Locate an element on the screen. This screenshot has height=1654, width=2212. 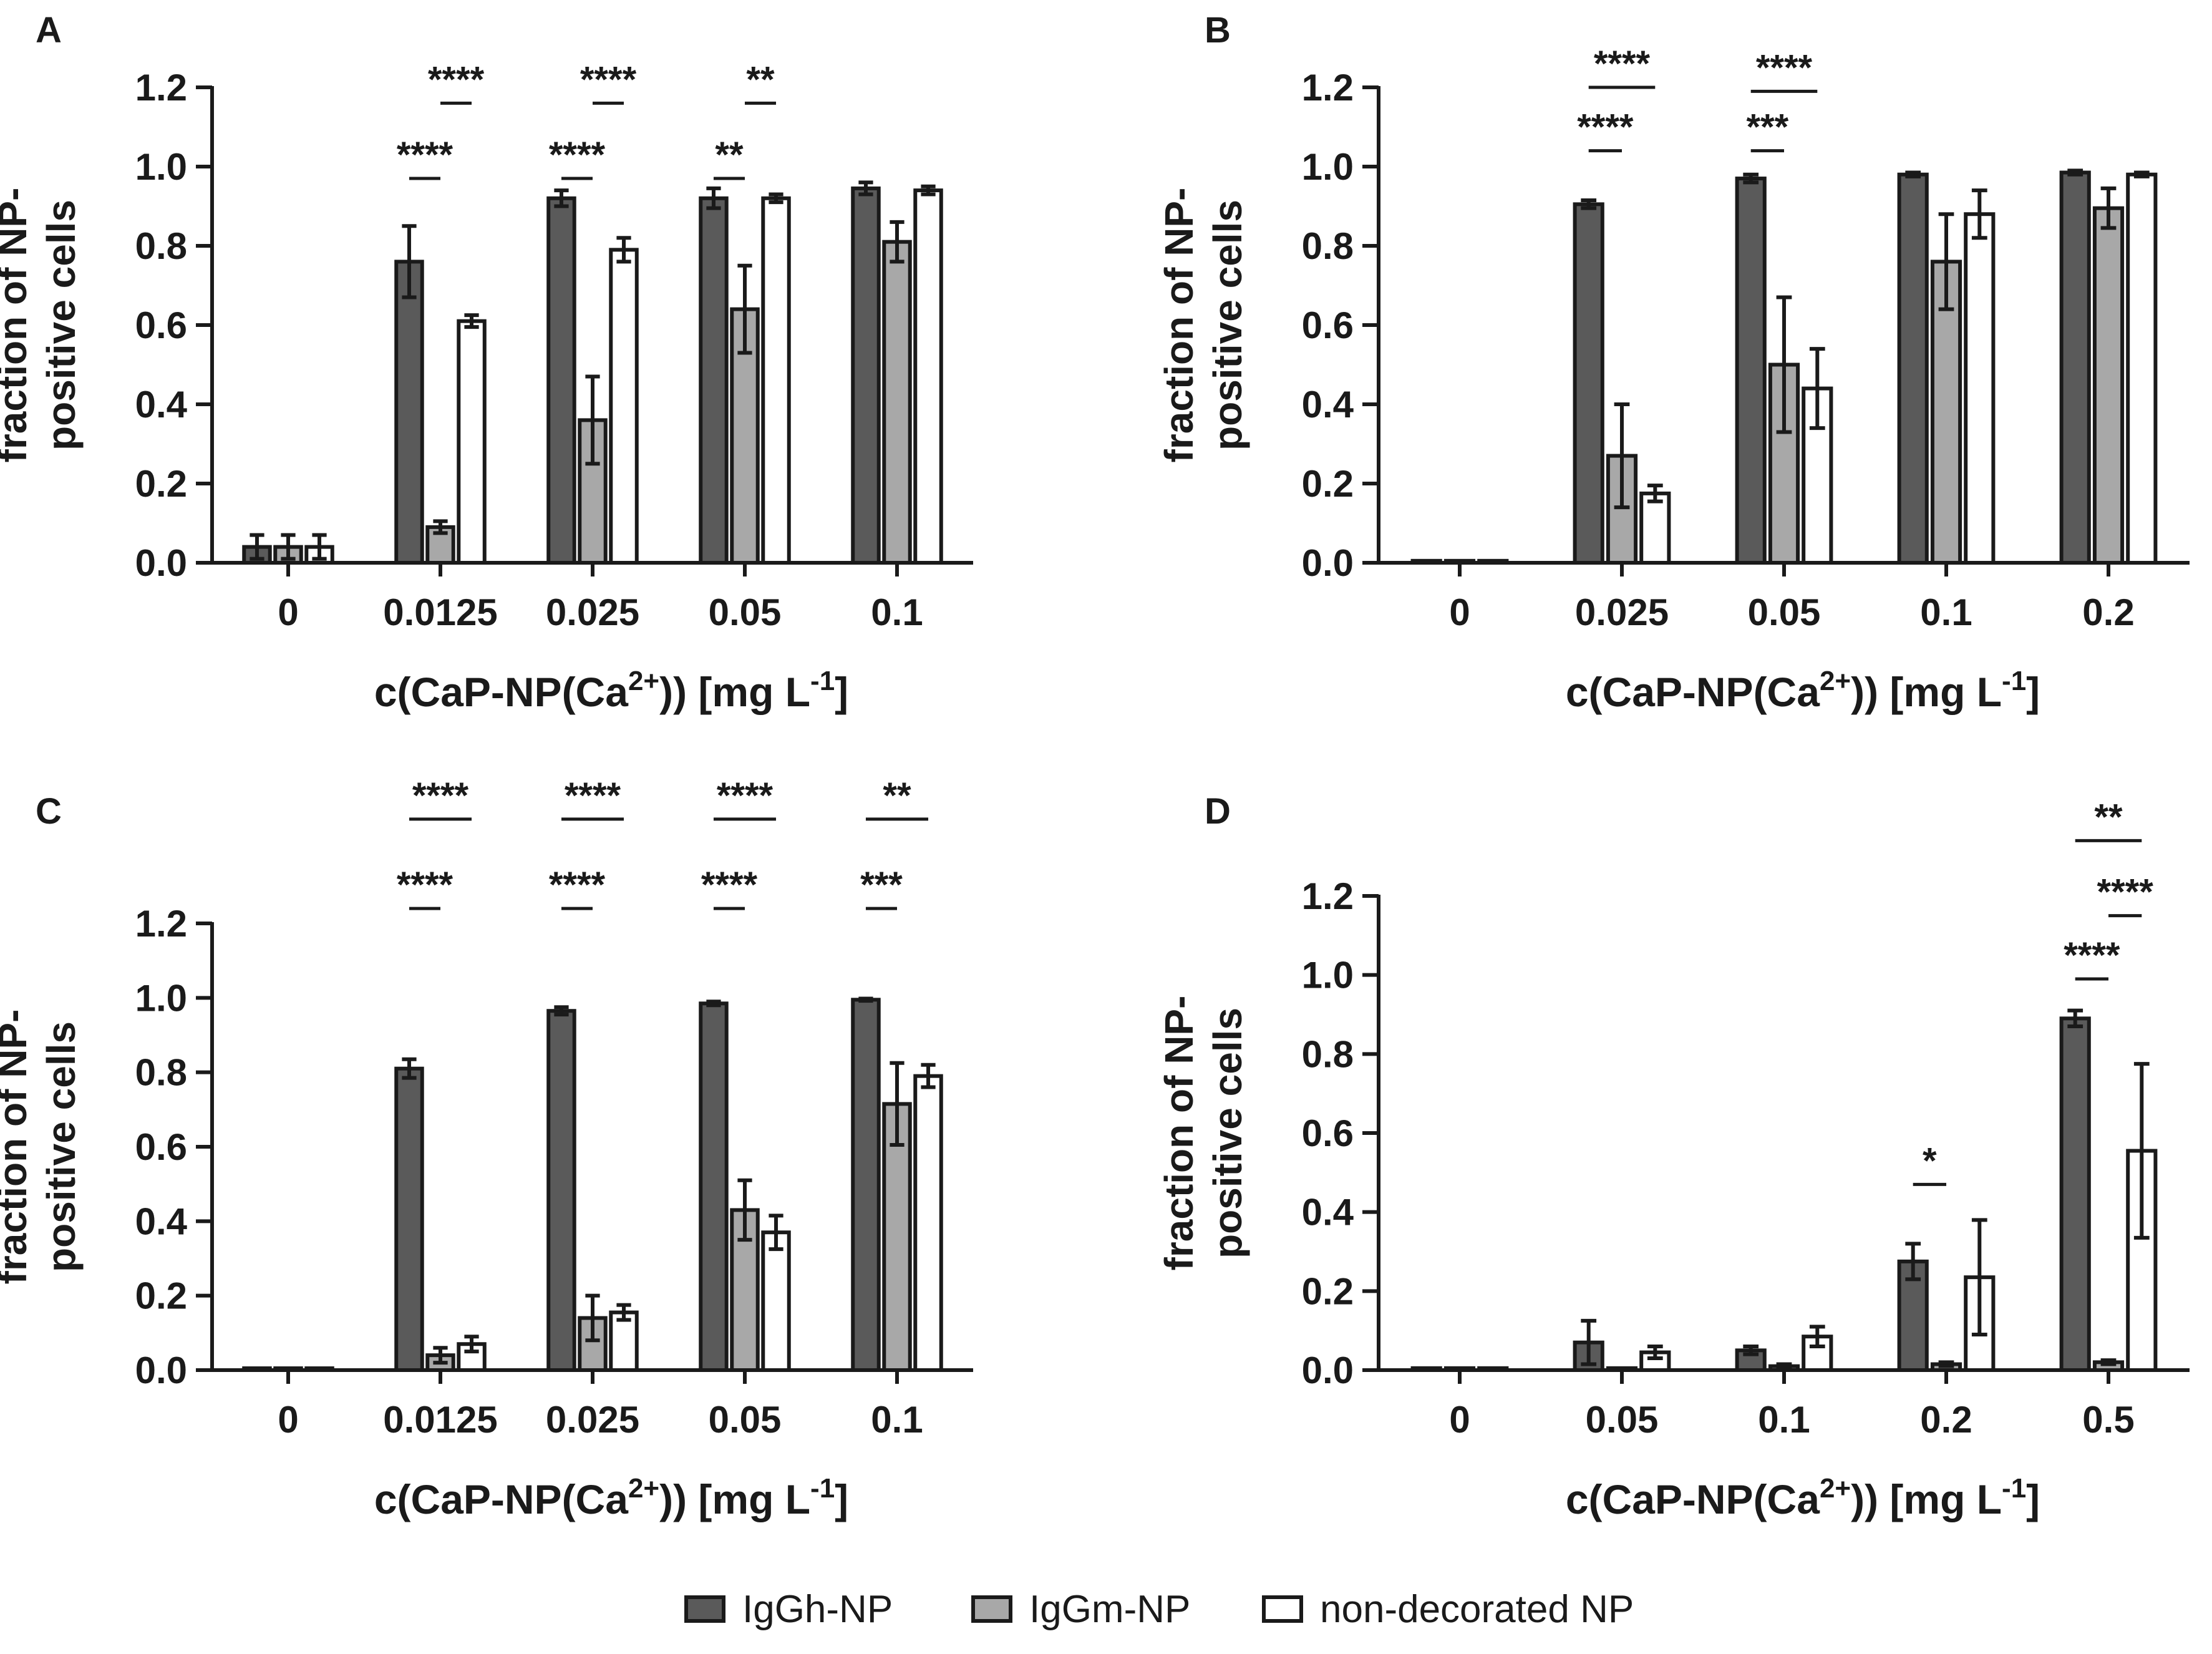
legend-label-2: IgGm-NP is located at coordinates (1109, 1609).